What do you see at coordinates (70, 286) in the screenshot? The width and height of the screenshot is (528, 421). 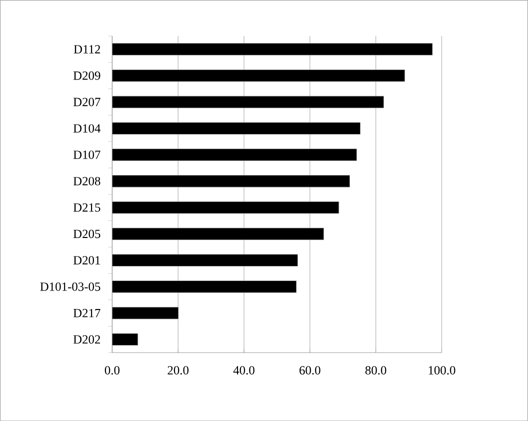 I see `y-tick-label: D101-03-05` at bounding box center [70, 286].